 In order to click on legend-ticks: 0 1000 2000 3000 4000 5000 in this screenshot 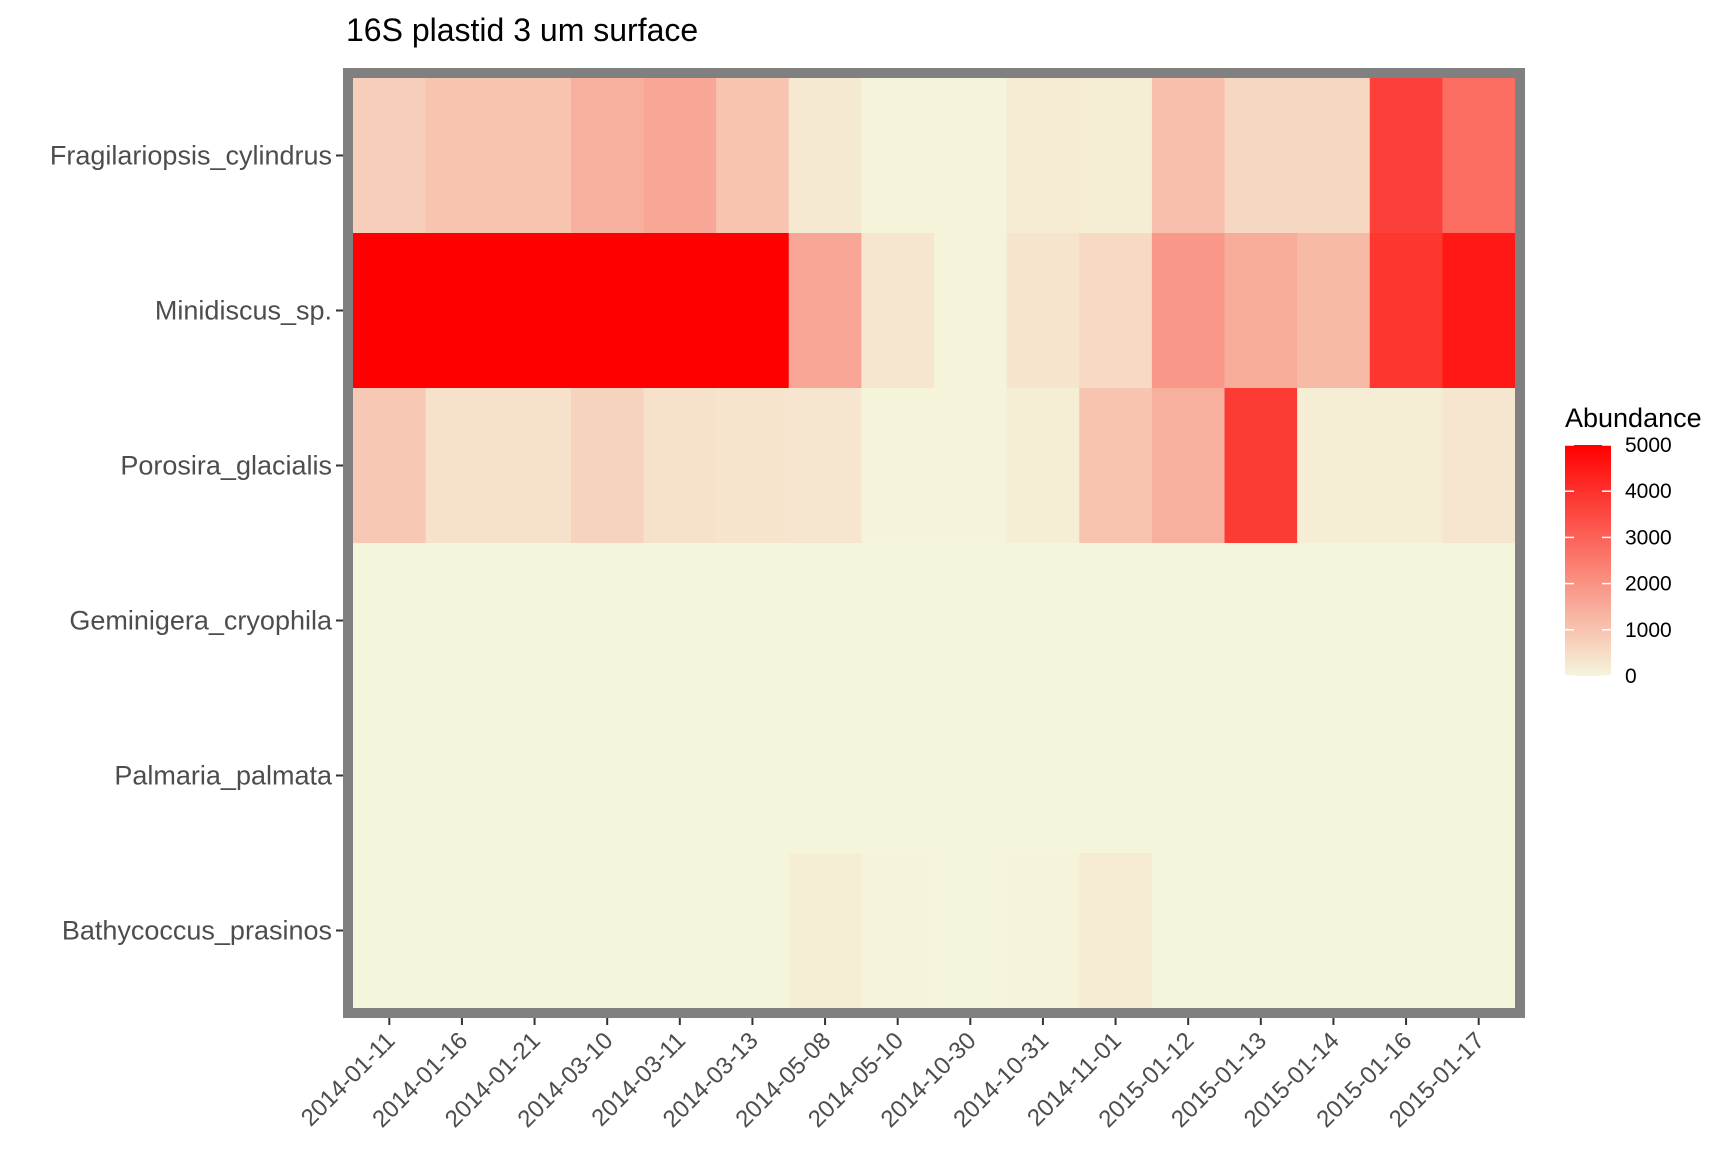, I will do `click(1618, 561)`.